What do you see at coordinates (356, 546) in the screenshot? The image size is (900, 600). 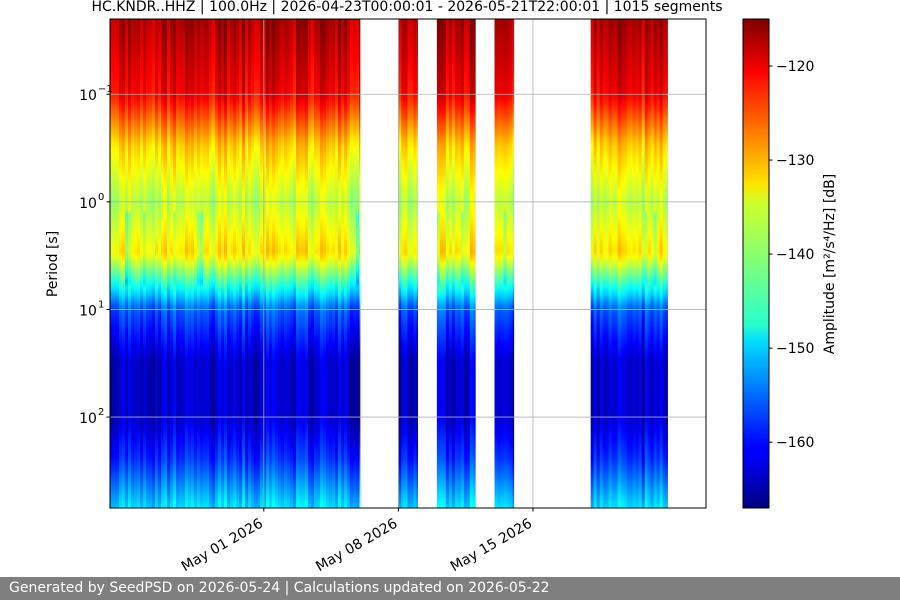 I see `x-tick-label: May 08 2026` at bounding box center [356, 546].